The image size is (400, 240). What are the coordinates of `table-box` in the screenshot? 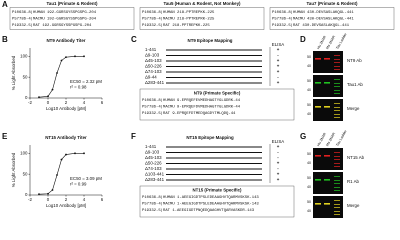 It's located at (332, 18).